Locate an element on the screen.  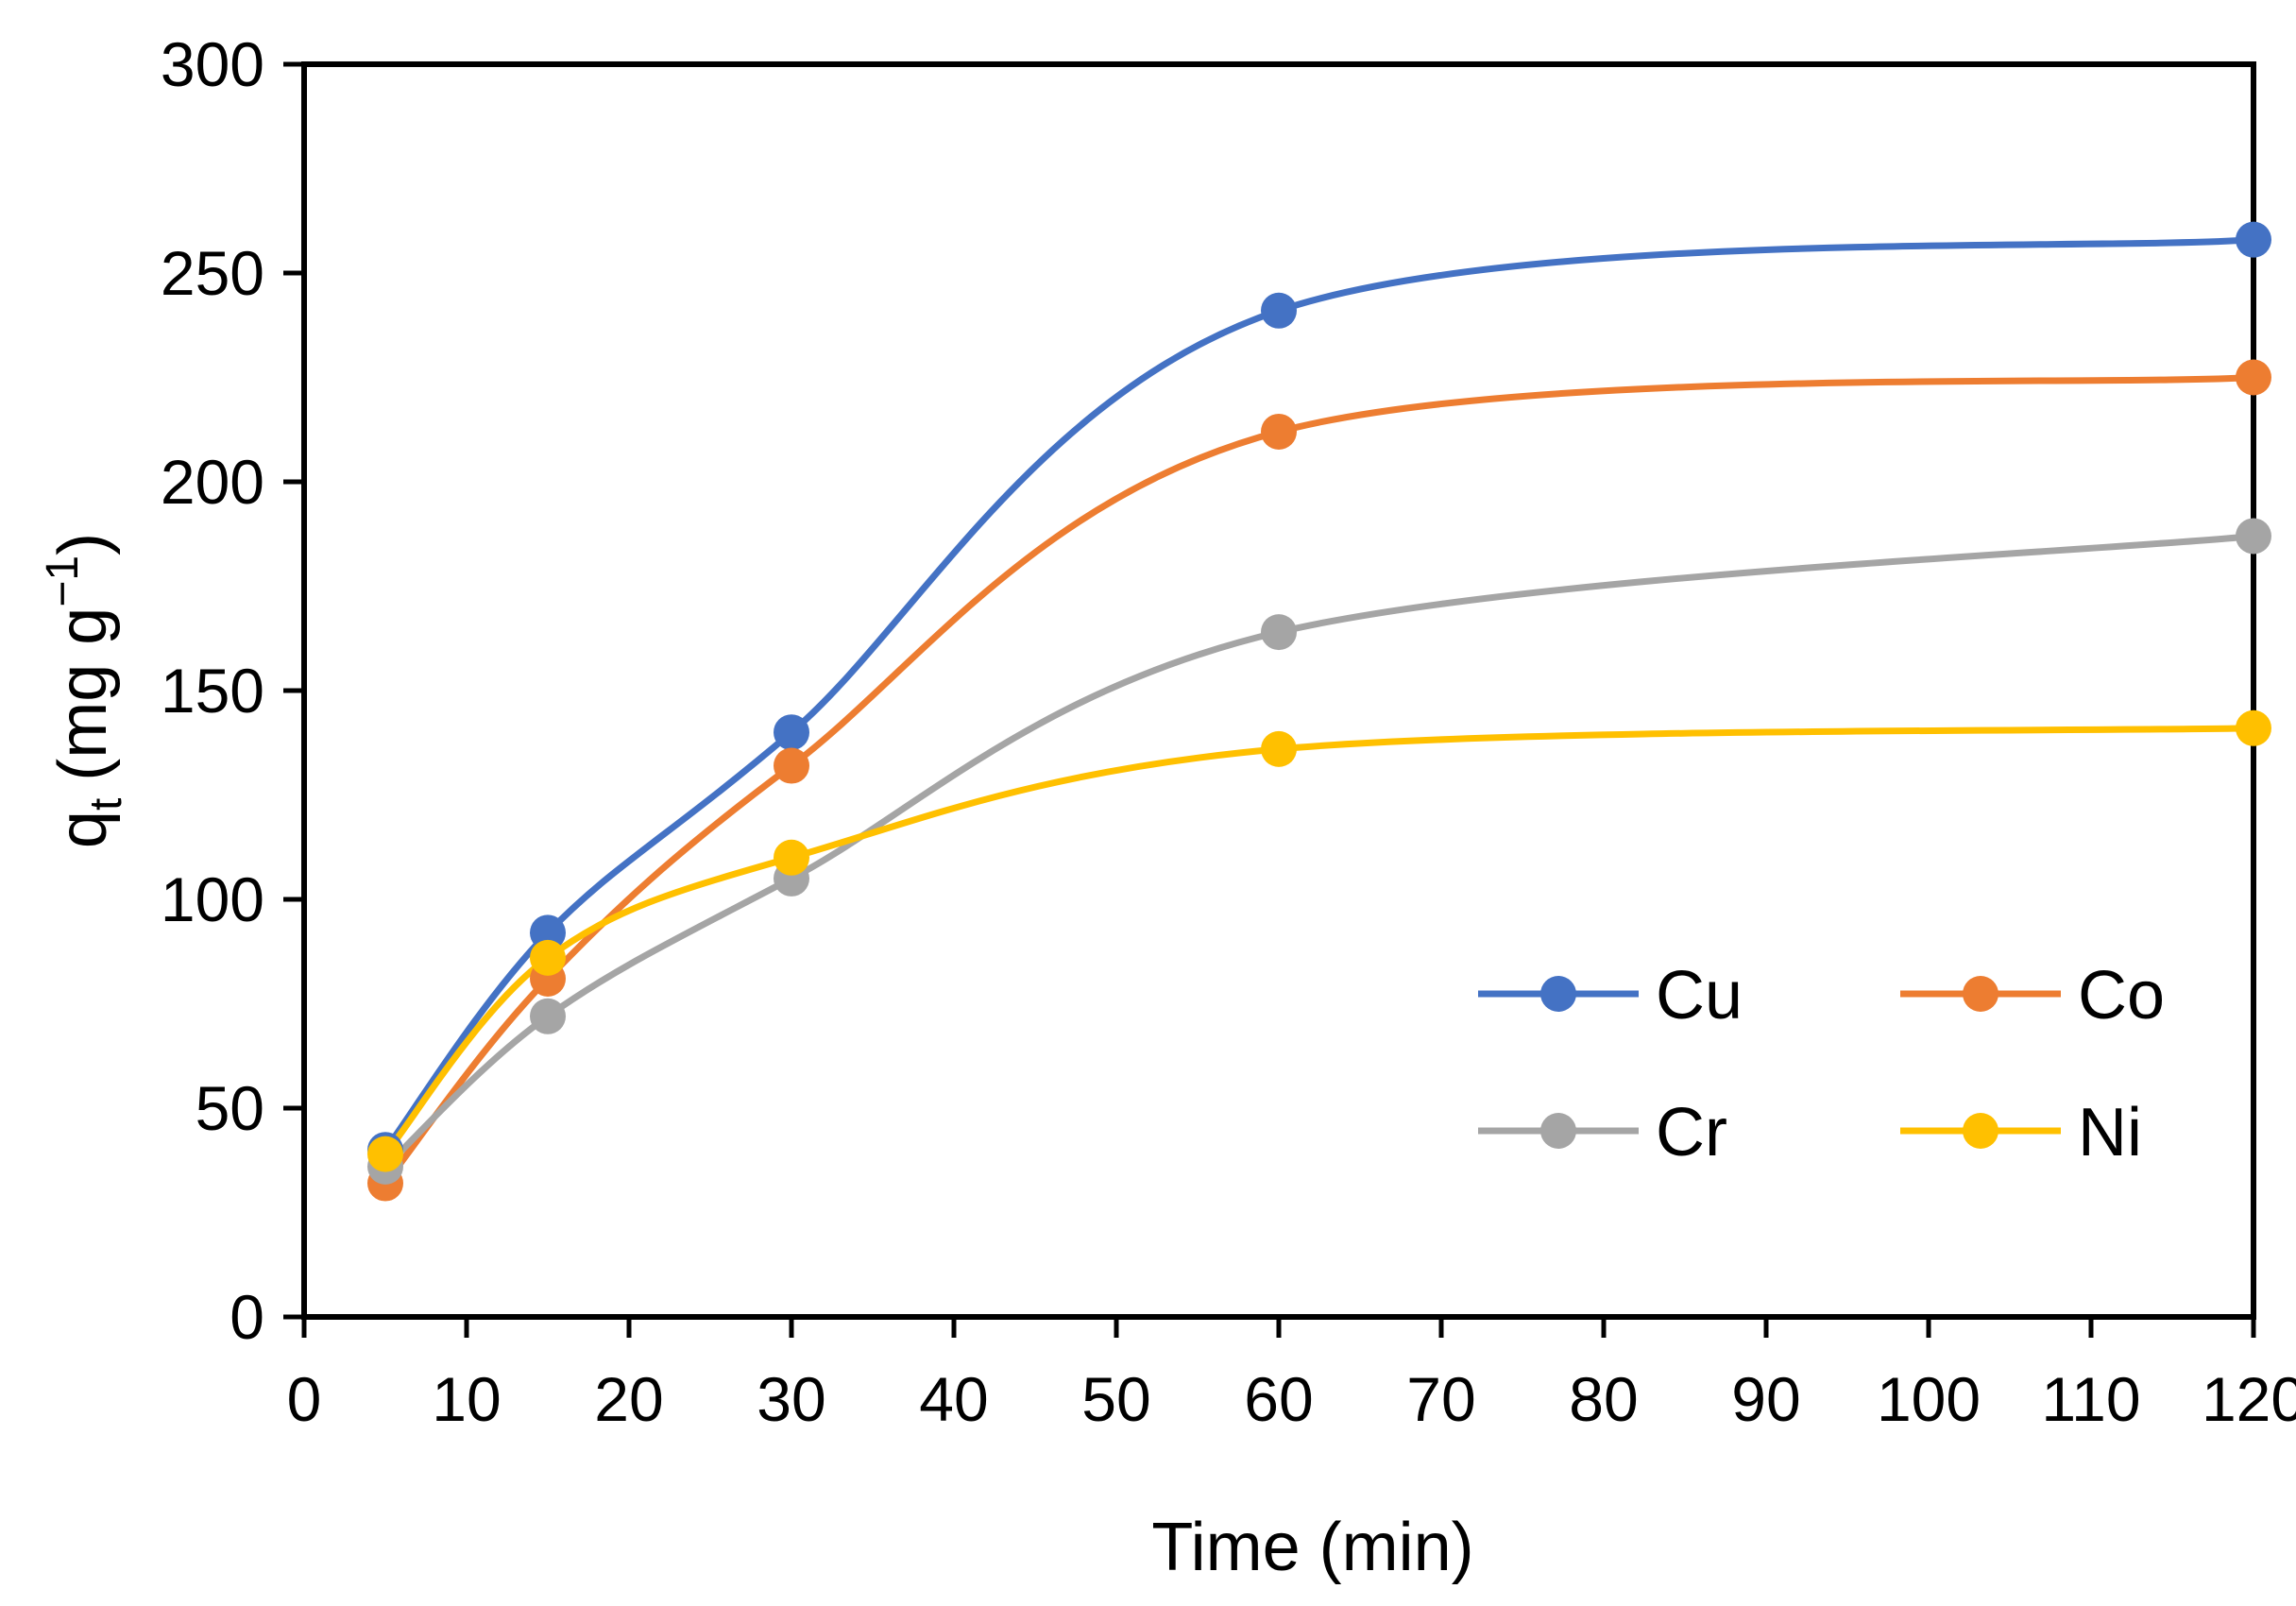
x-tick-label: 100 is located at coordinates (1929, 1399).